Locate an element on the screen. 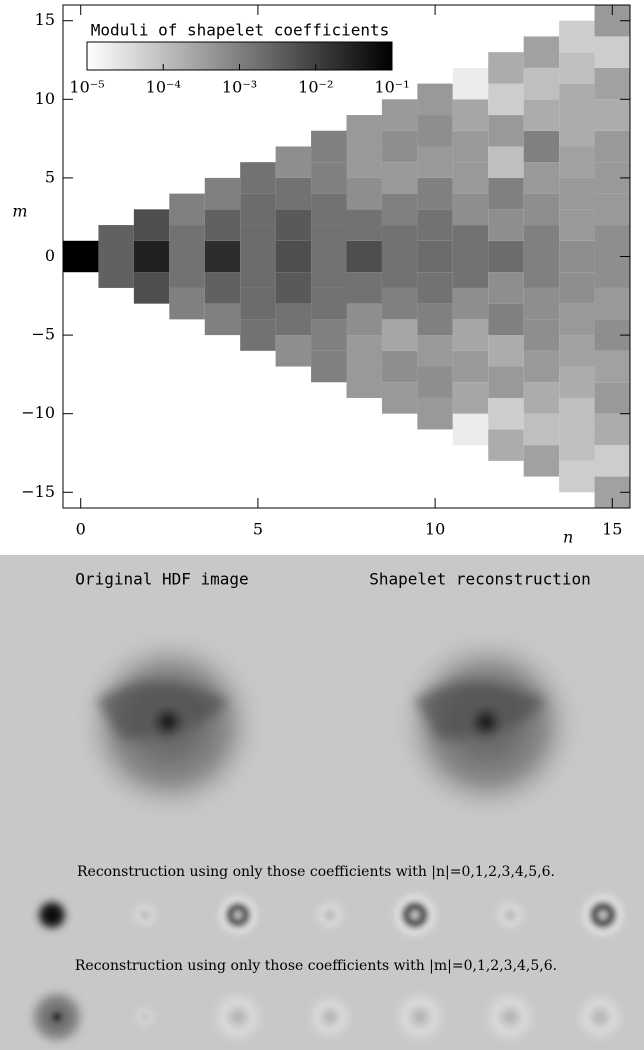  reconstruction-image is located at coordinates (488, 725).